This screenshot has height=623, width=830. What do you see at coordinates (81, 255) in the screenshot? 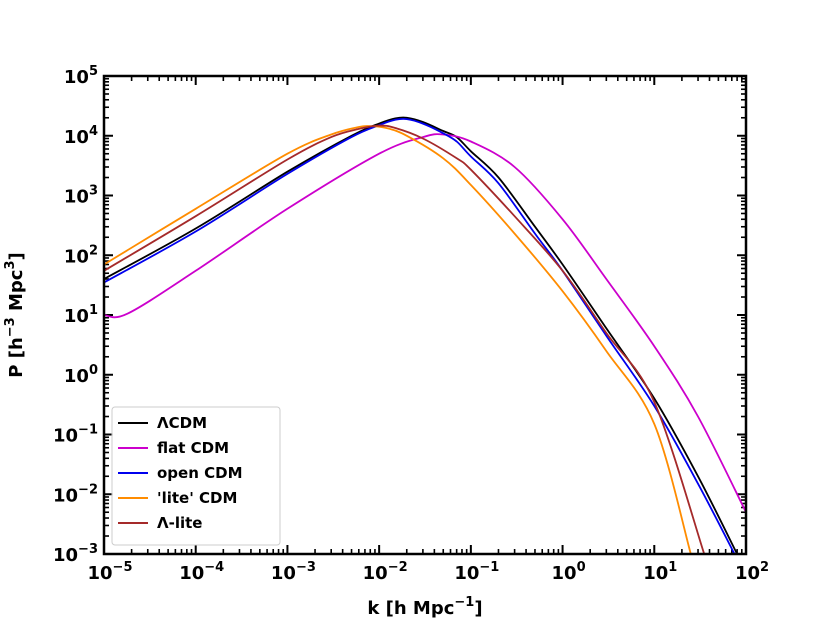
I see `y-tick-label: 10²` at bounding box center [81, 255].